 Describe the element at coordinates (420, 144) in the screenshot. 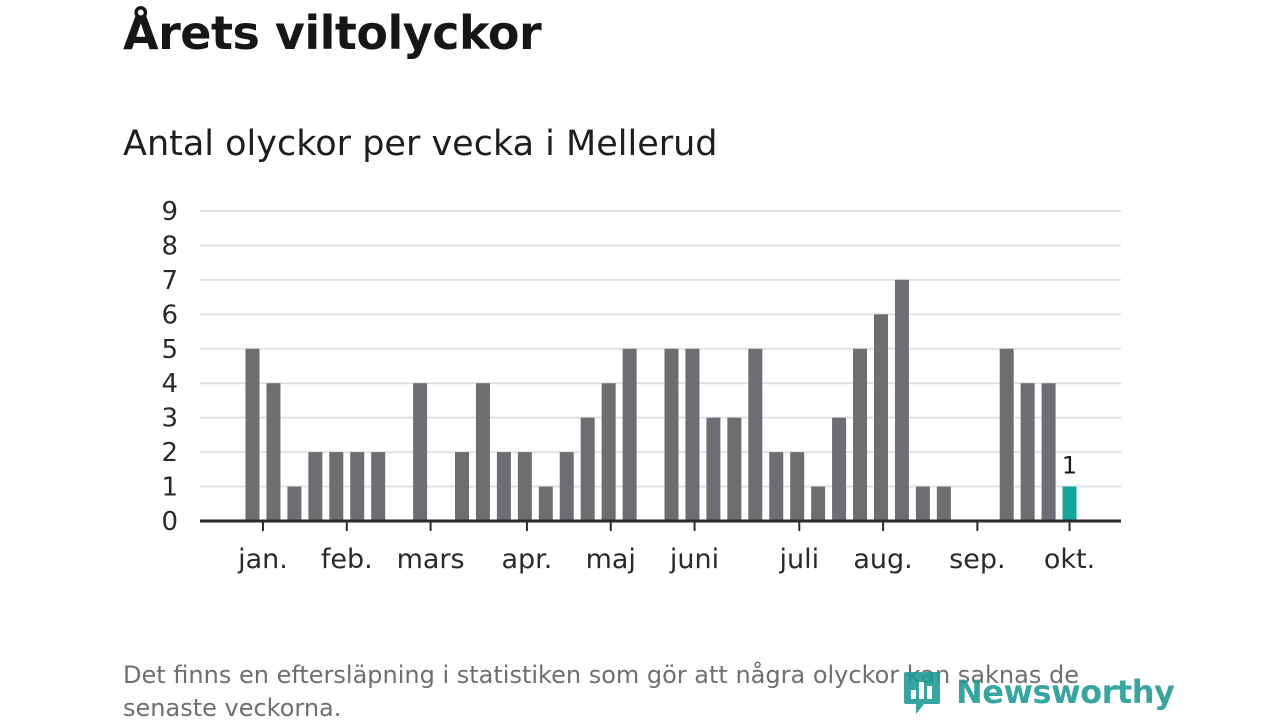

I see `chart-subtitle: Antal olyckor per vecka i Mellerud` at that location.